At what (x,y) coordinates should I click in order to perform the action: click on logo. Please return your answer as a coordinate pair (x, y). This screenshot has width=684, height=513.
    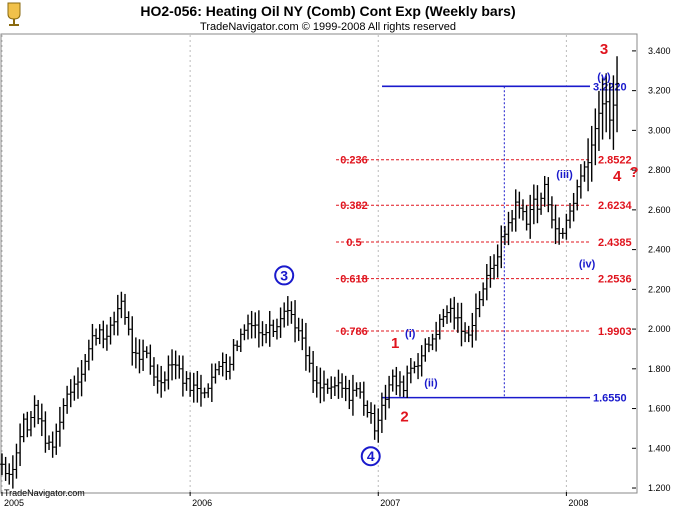
    Looking at the image, I should click on (14, 14).